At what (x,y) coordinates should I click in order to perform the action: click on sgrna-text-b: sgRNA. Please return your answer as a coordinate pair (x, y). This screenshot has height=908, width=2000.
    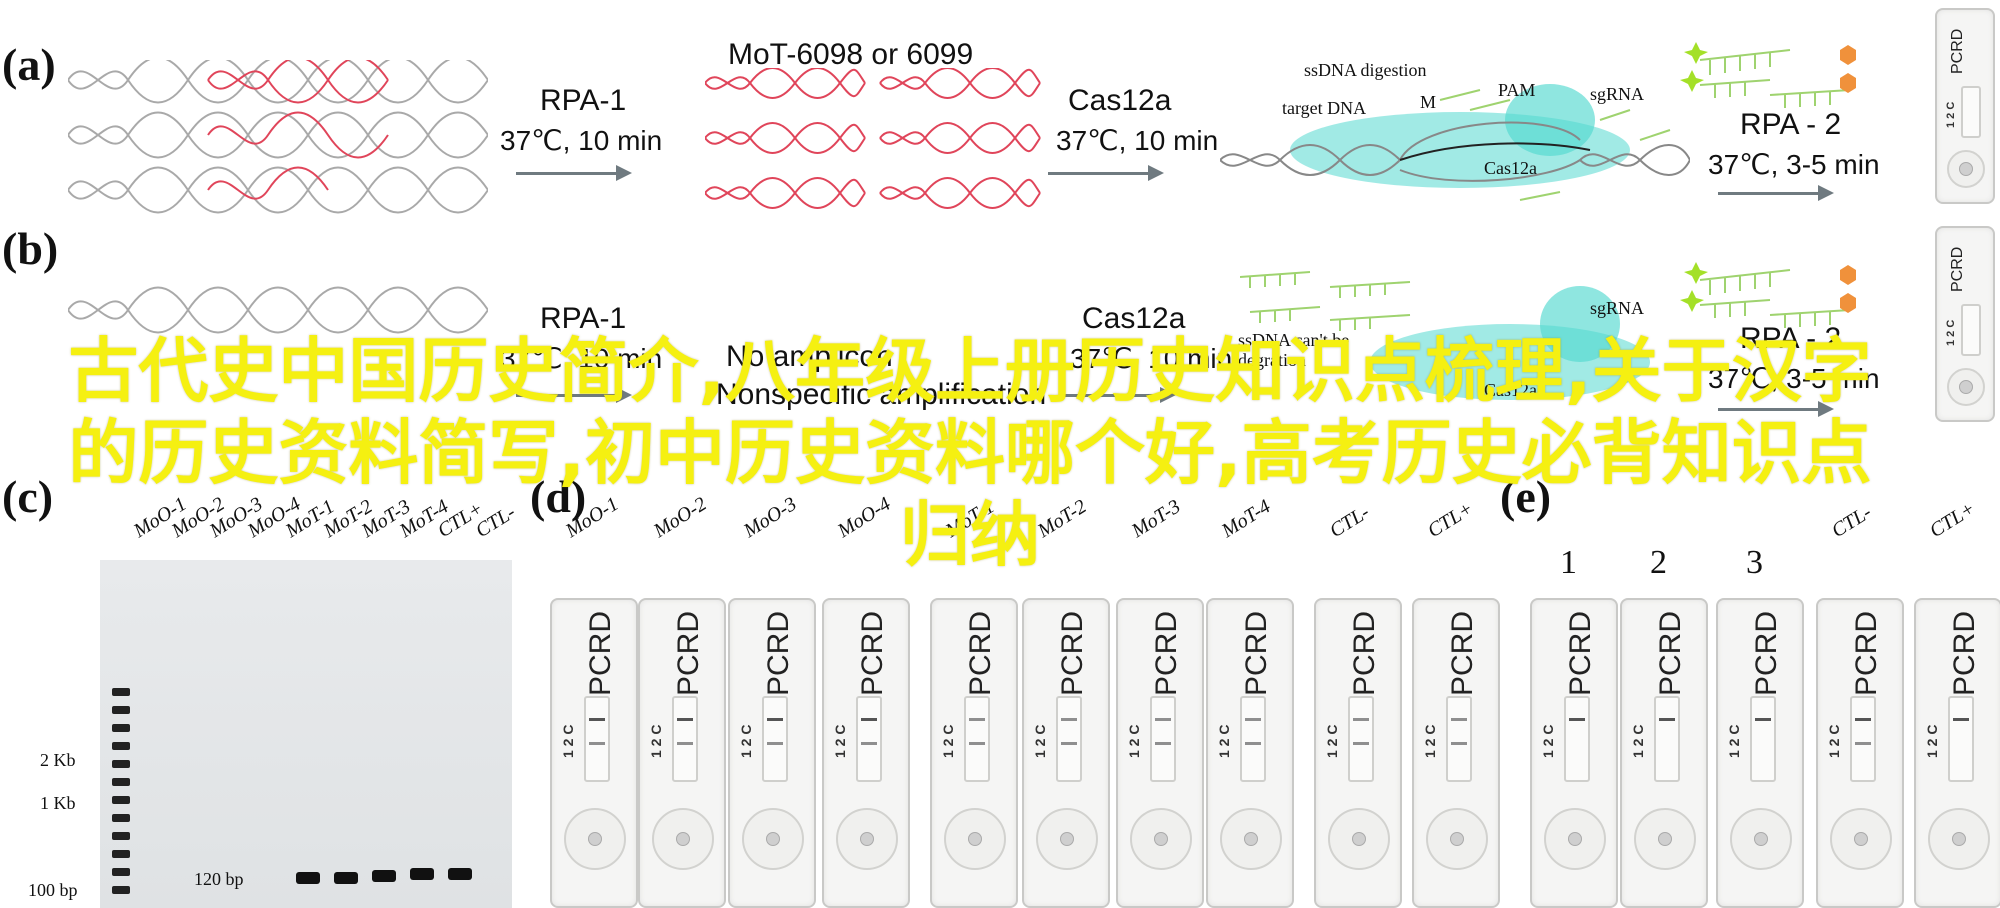
    Looking at the image, I should click on (1617, 308).